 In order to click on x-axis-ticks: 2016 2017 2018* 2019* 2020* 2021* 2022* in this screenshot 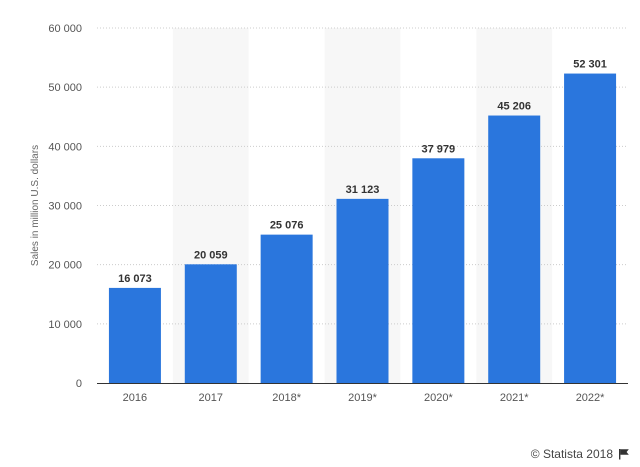, I will do `click(364, 398)`.